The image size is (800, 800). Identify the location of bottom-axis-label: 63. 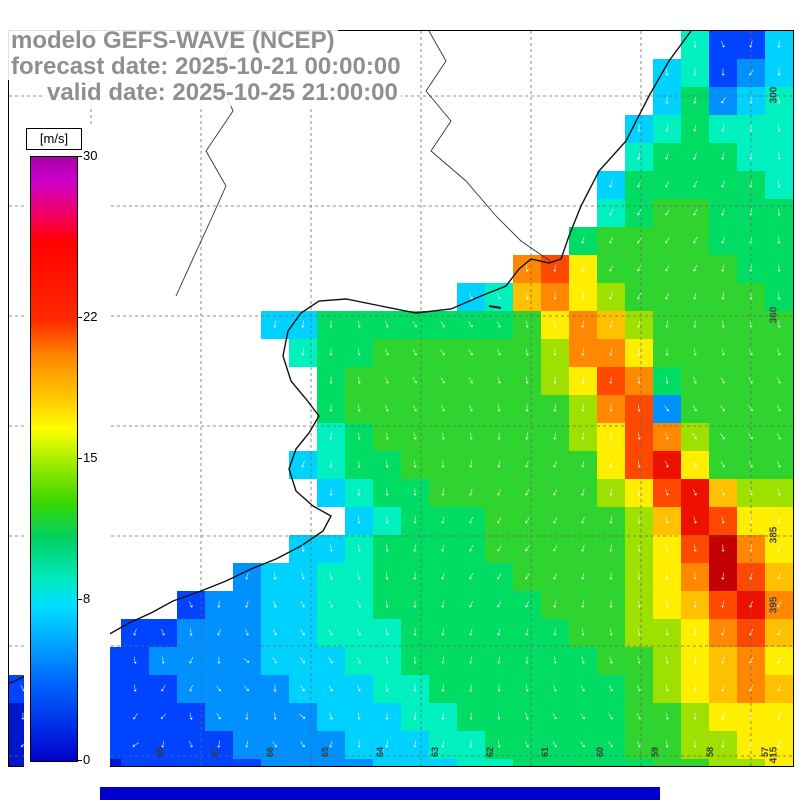
(435, 752).